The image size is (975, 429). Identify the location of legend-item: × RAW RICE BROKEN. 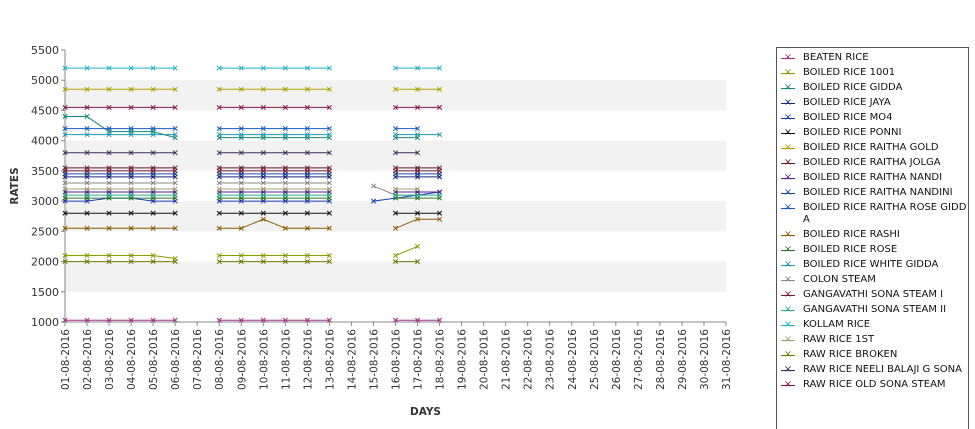
(872, 355).